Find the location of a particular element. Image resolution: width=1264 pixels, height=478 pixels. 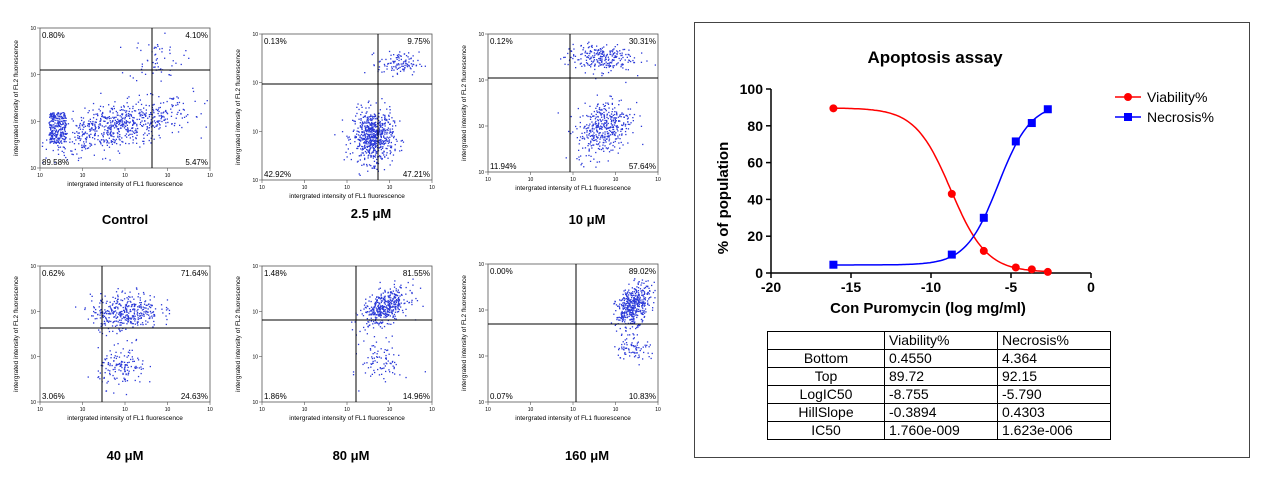

plot-frame is located at coordinates (125, 98).